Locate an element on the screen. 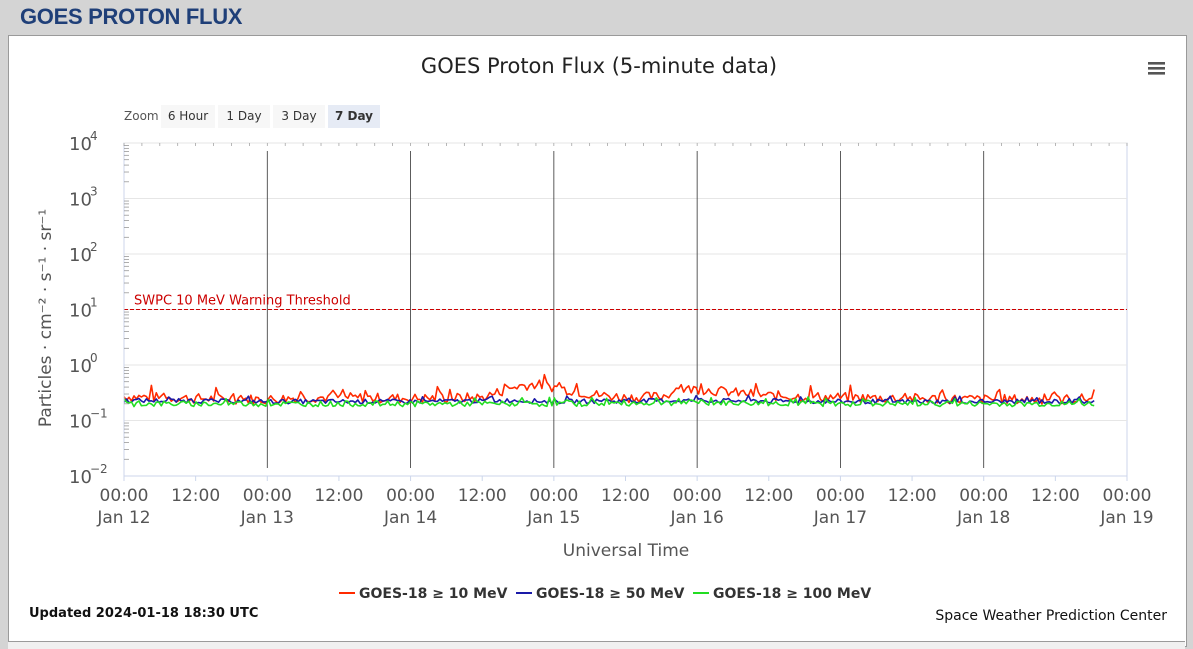  legend-item: GOES-18 ≥ 100 MeV is located at coordinates (782, 594).